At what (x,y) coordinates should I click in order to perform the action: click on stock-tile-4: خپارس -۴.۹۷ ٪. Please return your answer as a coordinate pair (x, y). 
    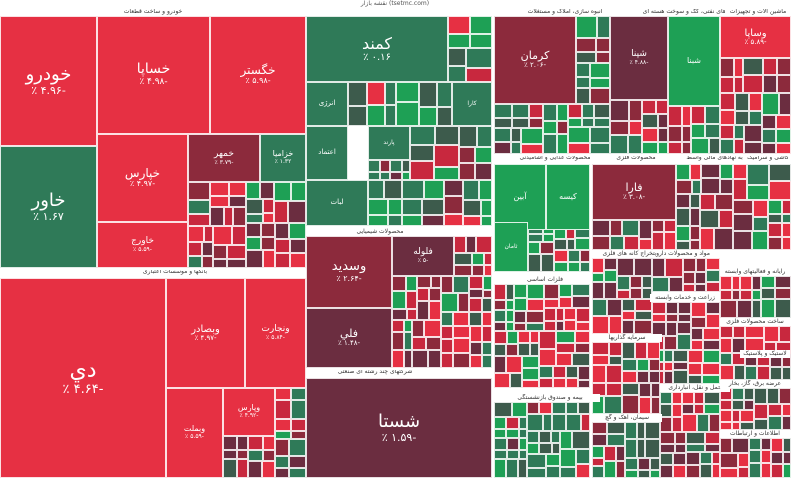
    Looking at the image, I should click on (142, 178).